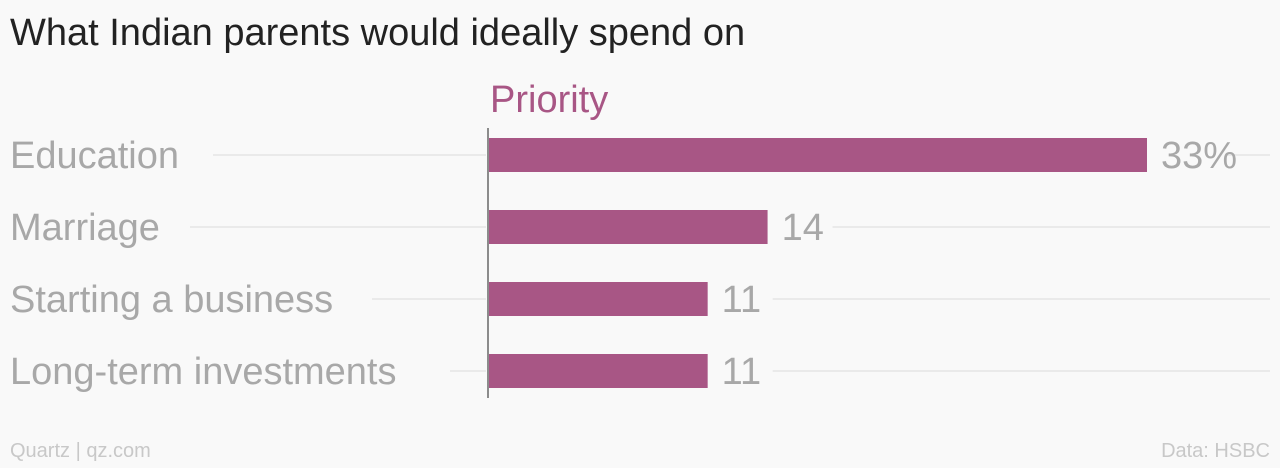 This screenshot has height=468, width=1280. Describe the element at coordinates (203, 372) in the screenshot. I see `category-label: Long-term investments` at that location.